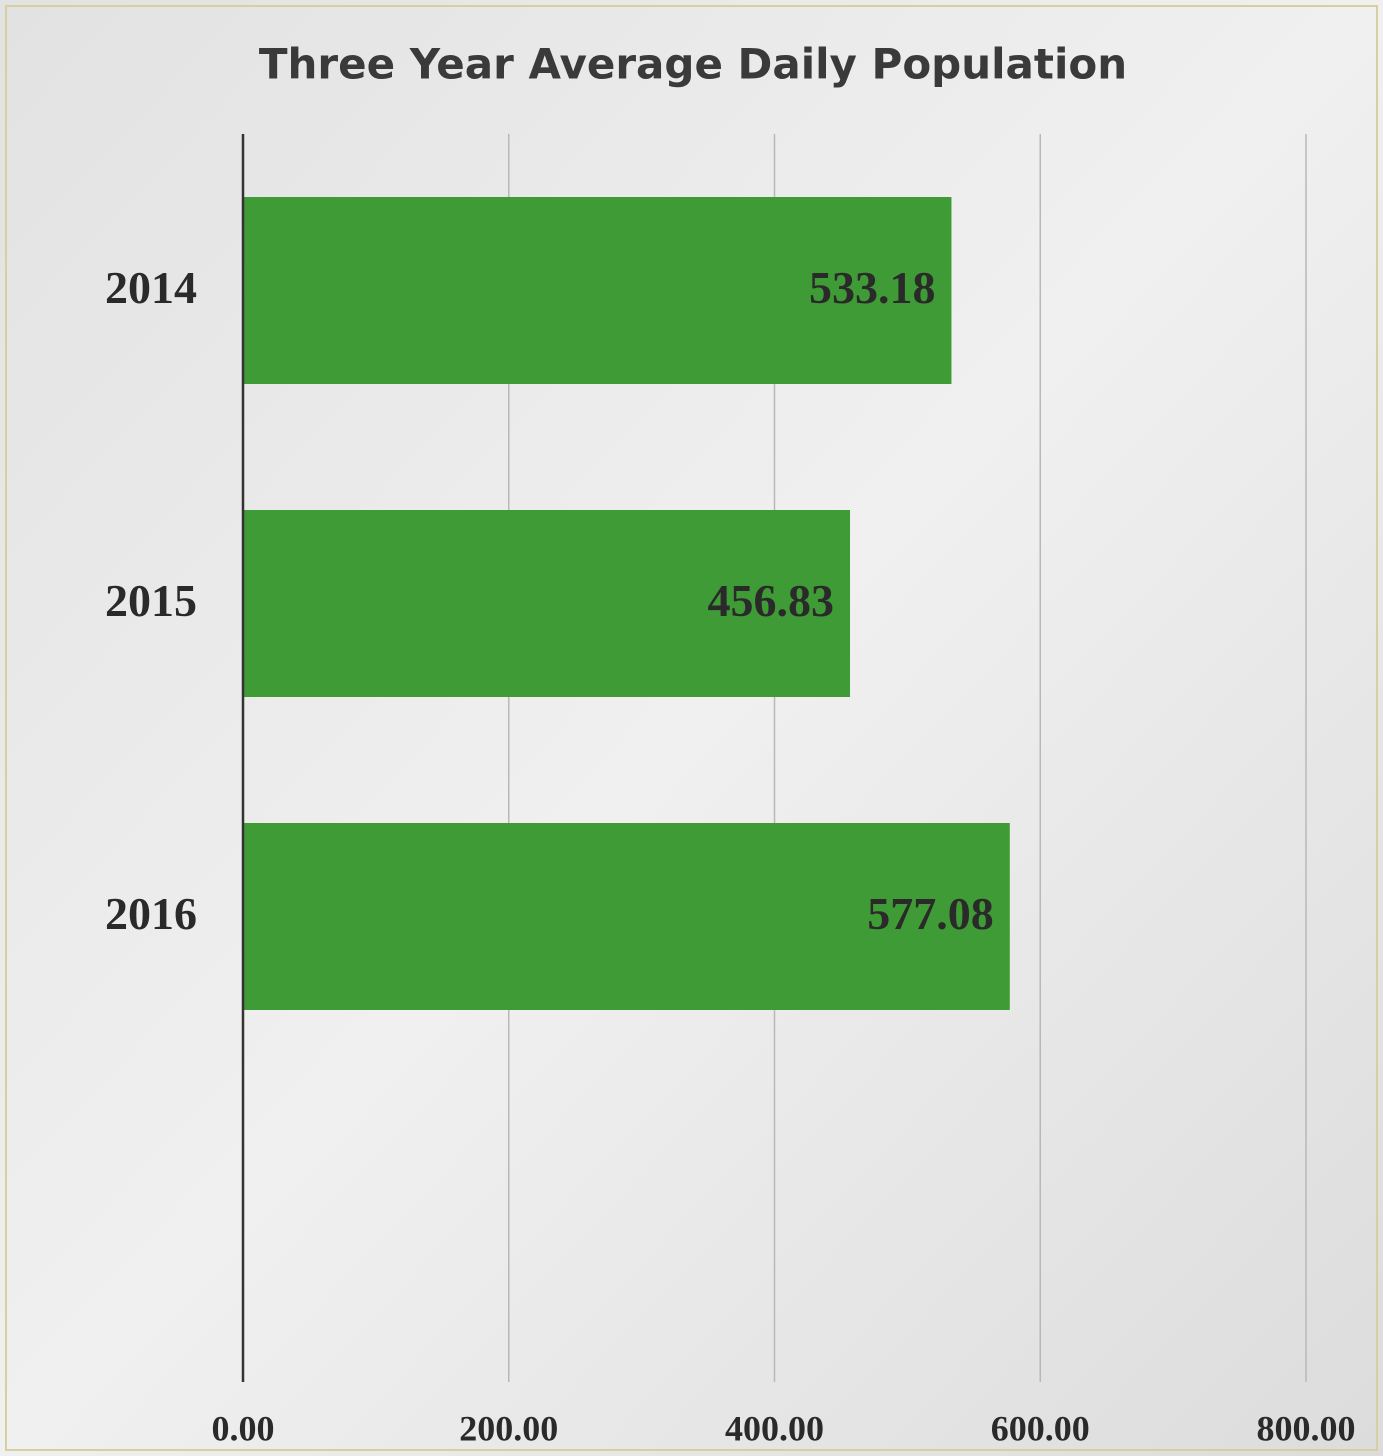 The height and width of the screenshot is (1456, 1383). Describe the element at coordinates (243, 1428) in the screenshot. I see `x-tick-label: 0.00` at that location.